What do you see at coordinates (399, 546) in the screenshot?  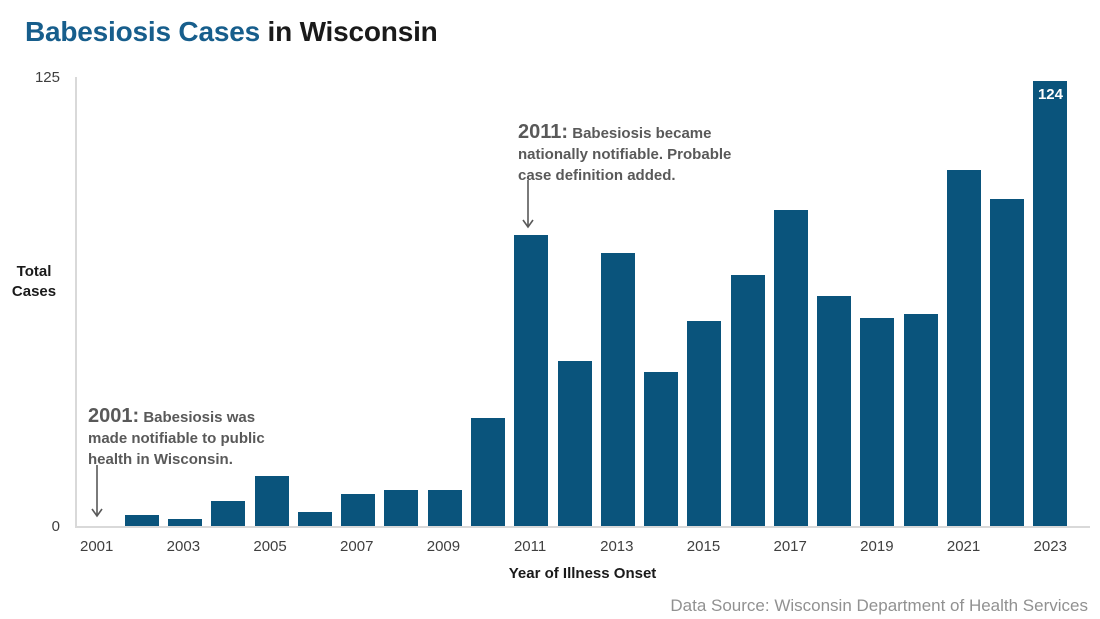 I see `x-tick-2008` at bounding box center [399, 546].